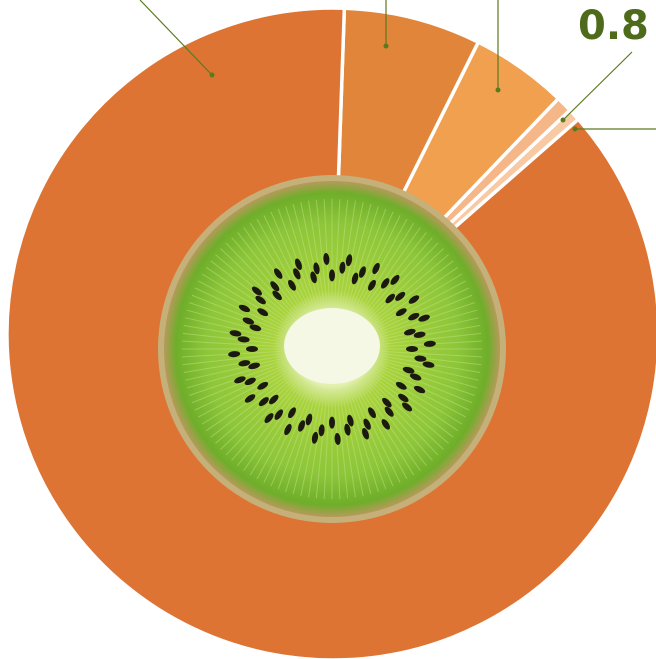 Image resolution: width=656 pixels, height=659 pixels. What do you see at coordinates (613, 26) in the screenshot?
I see `data-label: 0.8` at bounding box center [613, 26].